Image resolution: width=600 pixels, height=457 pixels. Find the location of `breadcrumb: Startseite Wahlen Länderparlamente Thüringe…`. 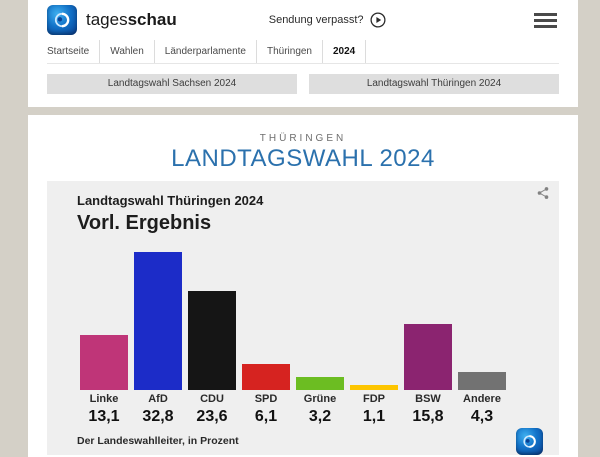

breadcrumb: Startseite Wahlen Länderparlamente Thüringe… is located at coordinates (303, 52).